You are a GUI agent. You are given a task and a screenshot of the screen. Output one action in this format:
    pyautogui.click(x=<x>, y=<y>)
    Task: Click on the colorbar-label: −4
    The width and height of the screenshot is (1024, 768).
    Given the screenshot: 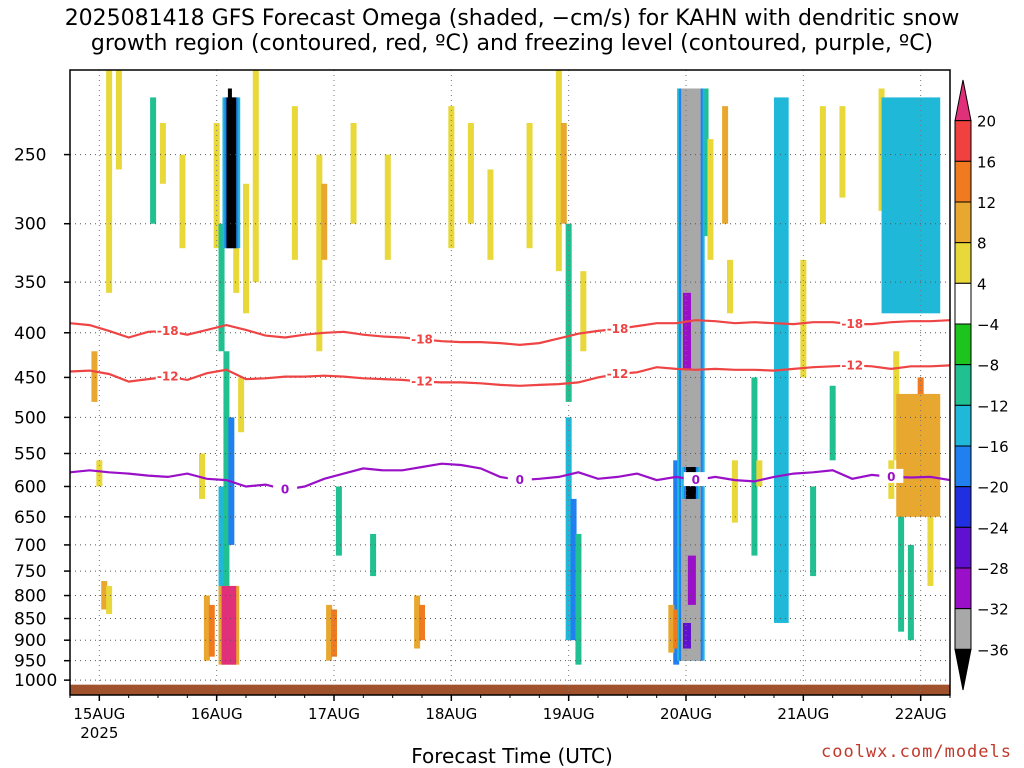 What is the action you would take?
    pyautogui.click(x=988, y=325)
    